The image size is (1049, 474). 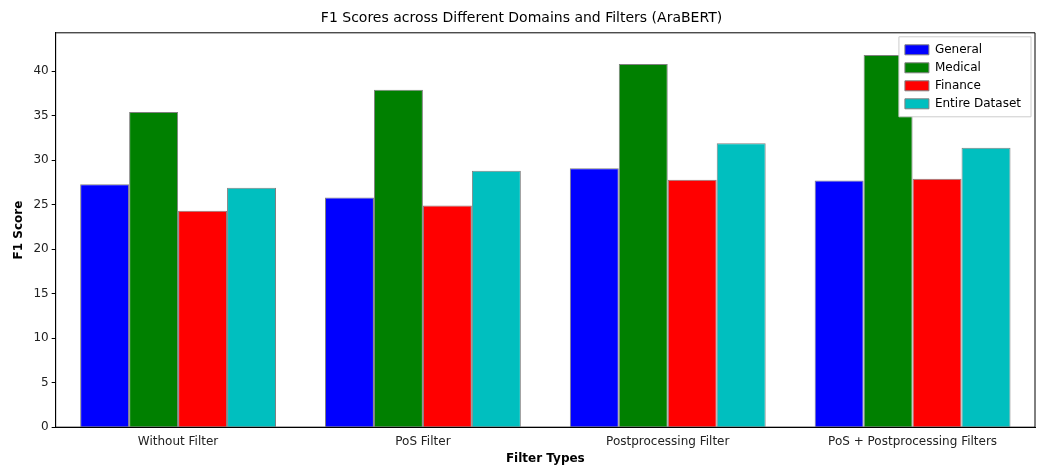 I want to click on y-tick-label: 10, so click(x=41, y=337).